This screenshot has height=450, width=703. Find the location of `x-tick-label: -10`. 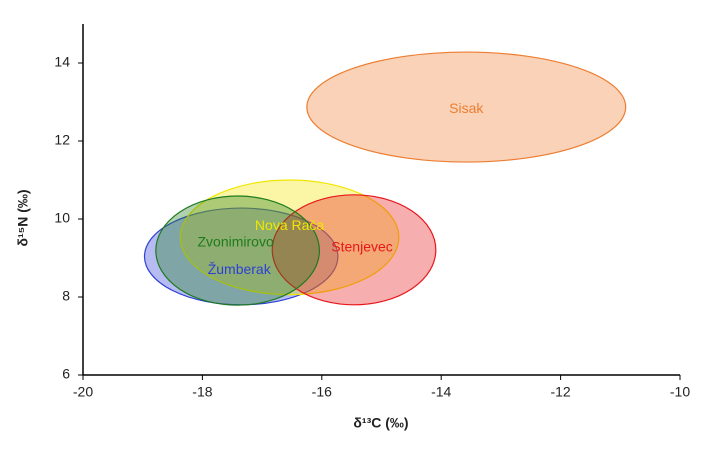

x-tick-label: -10 is located at coordinates (680, 392).